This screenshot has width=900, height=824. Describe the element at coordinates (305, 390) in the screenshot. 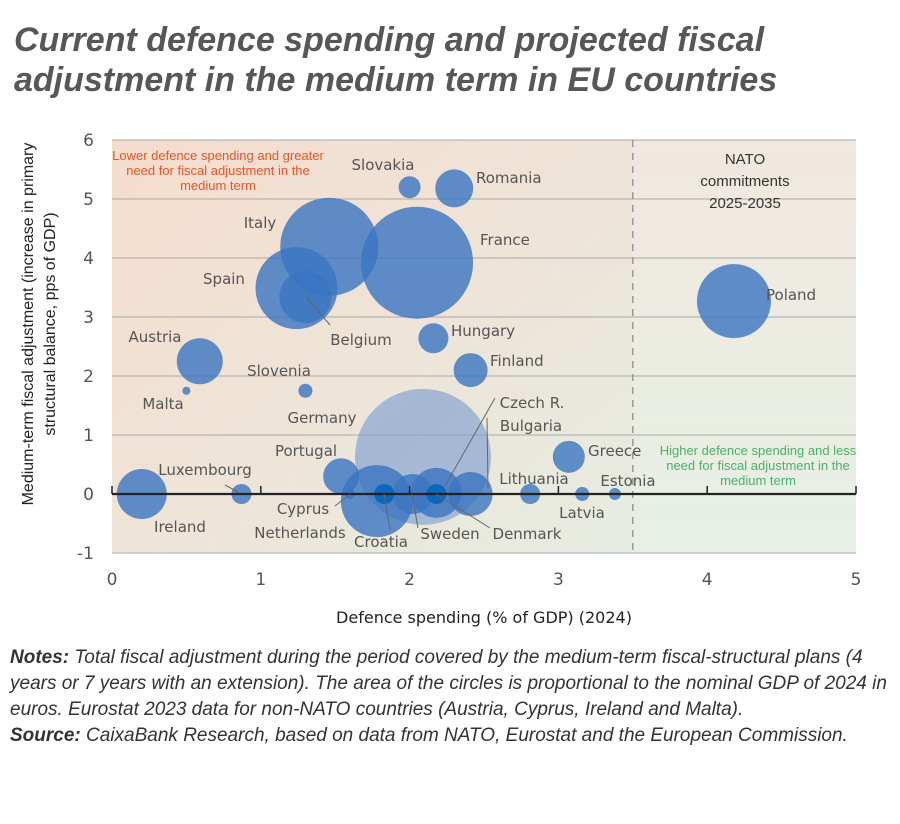

I see `bubble-slovenia` at that location.